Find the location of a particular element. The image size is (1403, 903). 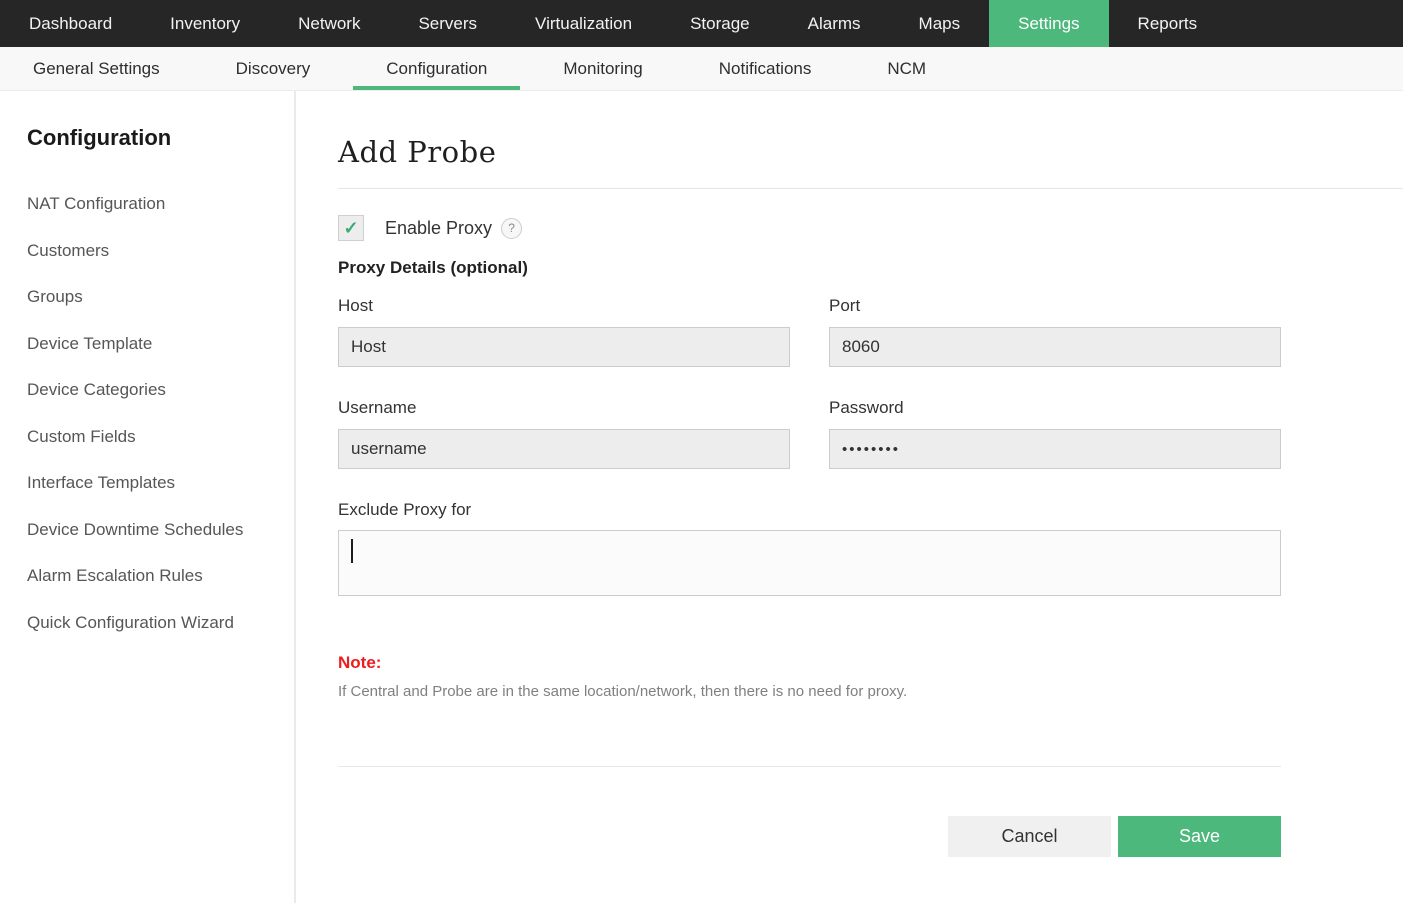

nav-item-storage: Storage is located at coordinates (720, 23).